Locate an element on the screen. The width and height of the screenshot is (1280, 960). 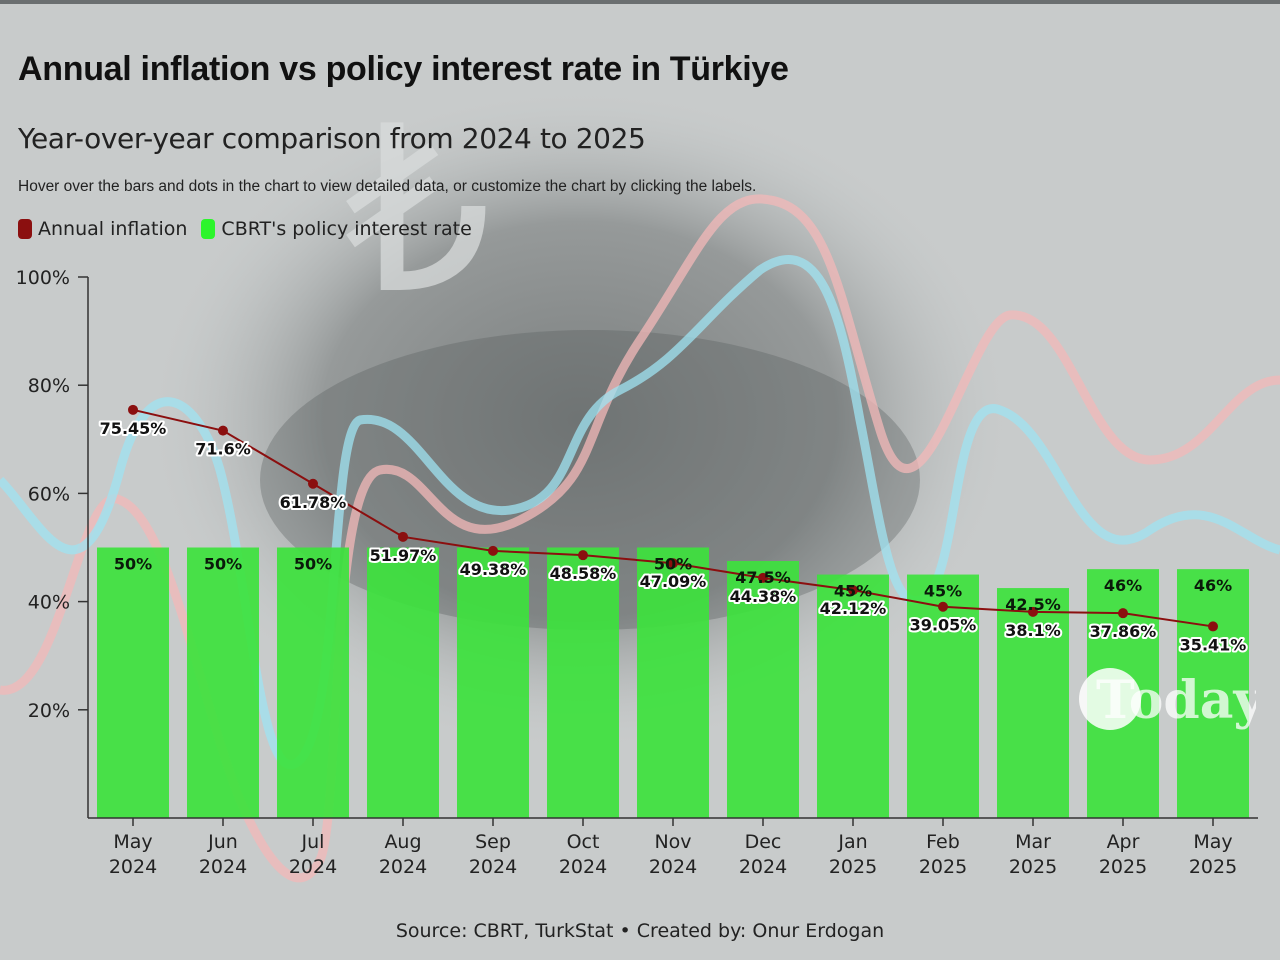
inflation-point-label: 48.58% is located at coordinates (583, 573).